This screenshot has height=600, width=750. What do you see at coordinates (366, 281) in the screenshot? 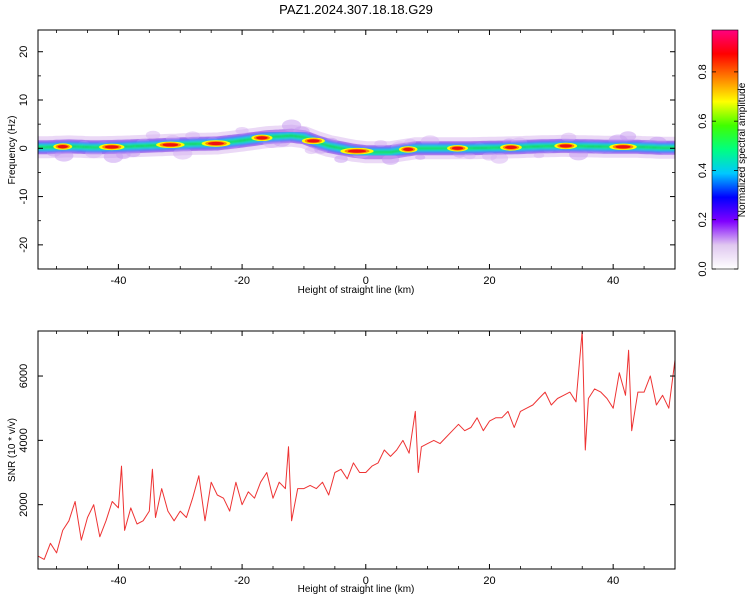
I see `spectrogram-x-tick-label: 0` at bounding box center [366, 281].